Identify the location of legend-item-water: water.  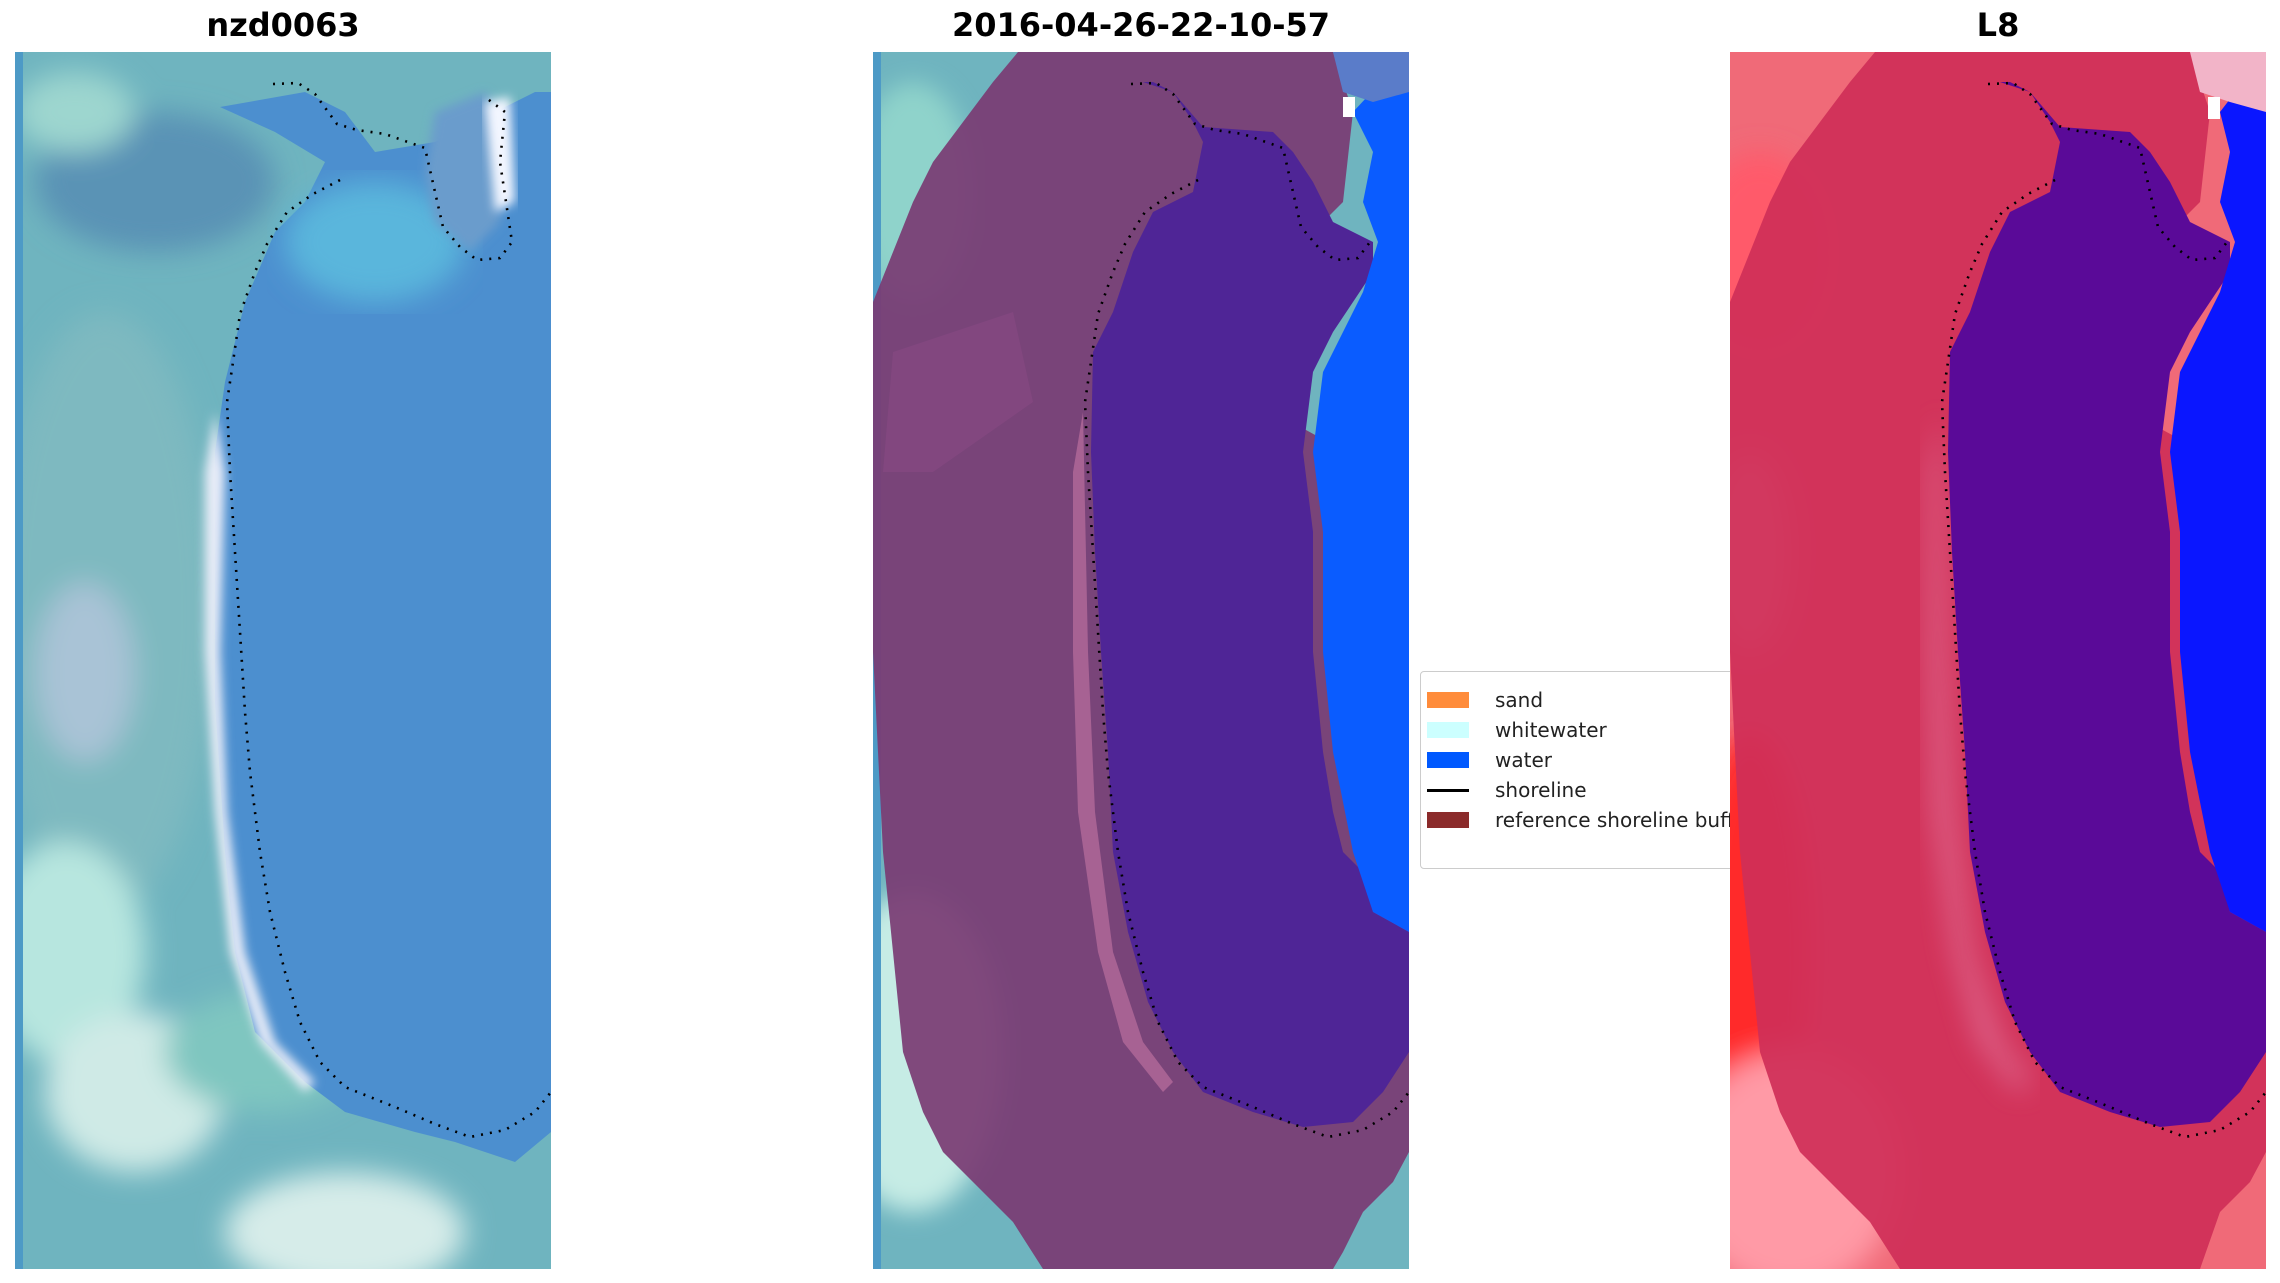
(1489, 760).